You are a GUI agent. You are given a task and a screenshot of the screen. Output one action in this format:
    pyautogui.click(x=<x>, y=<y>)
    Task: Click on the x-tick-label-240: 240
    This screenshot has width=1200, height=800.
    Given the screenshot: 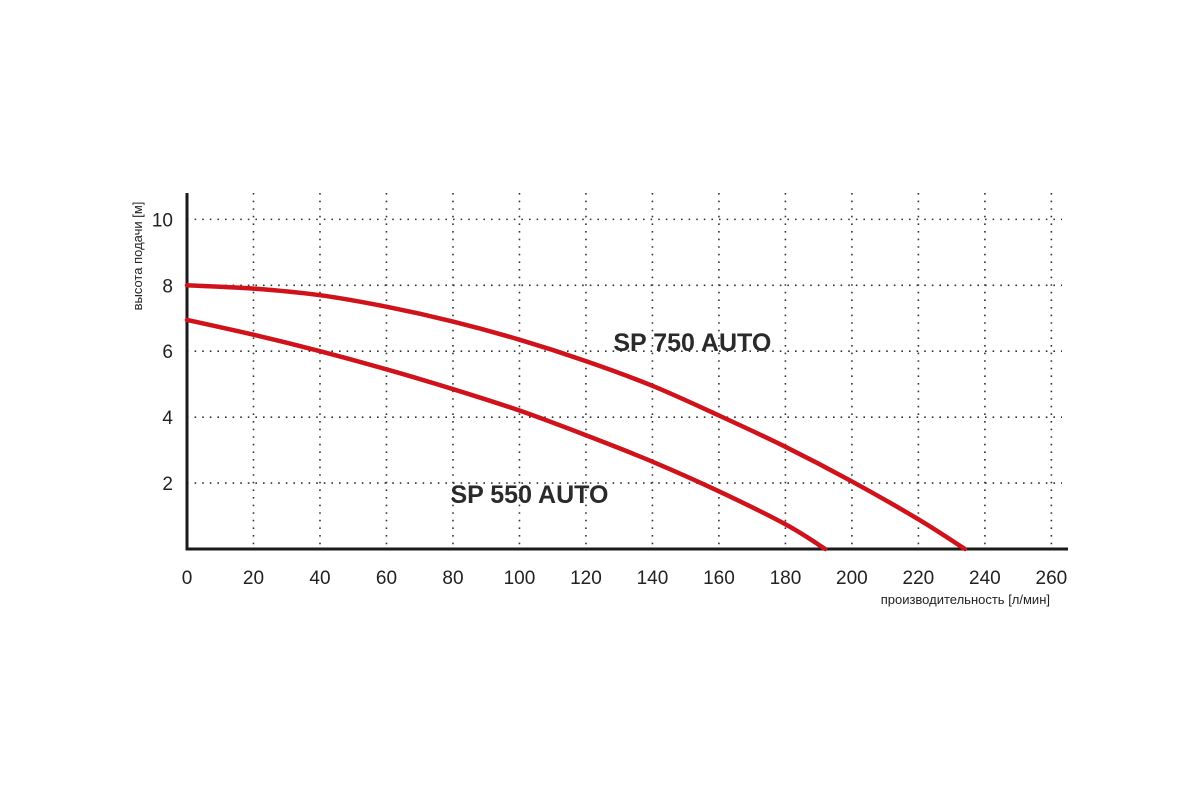 What is the action you would take?
    pyautogui.click(x=985, y=578)
    